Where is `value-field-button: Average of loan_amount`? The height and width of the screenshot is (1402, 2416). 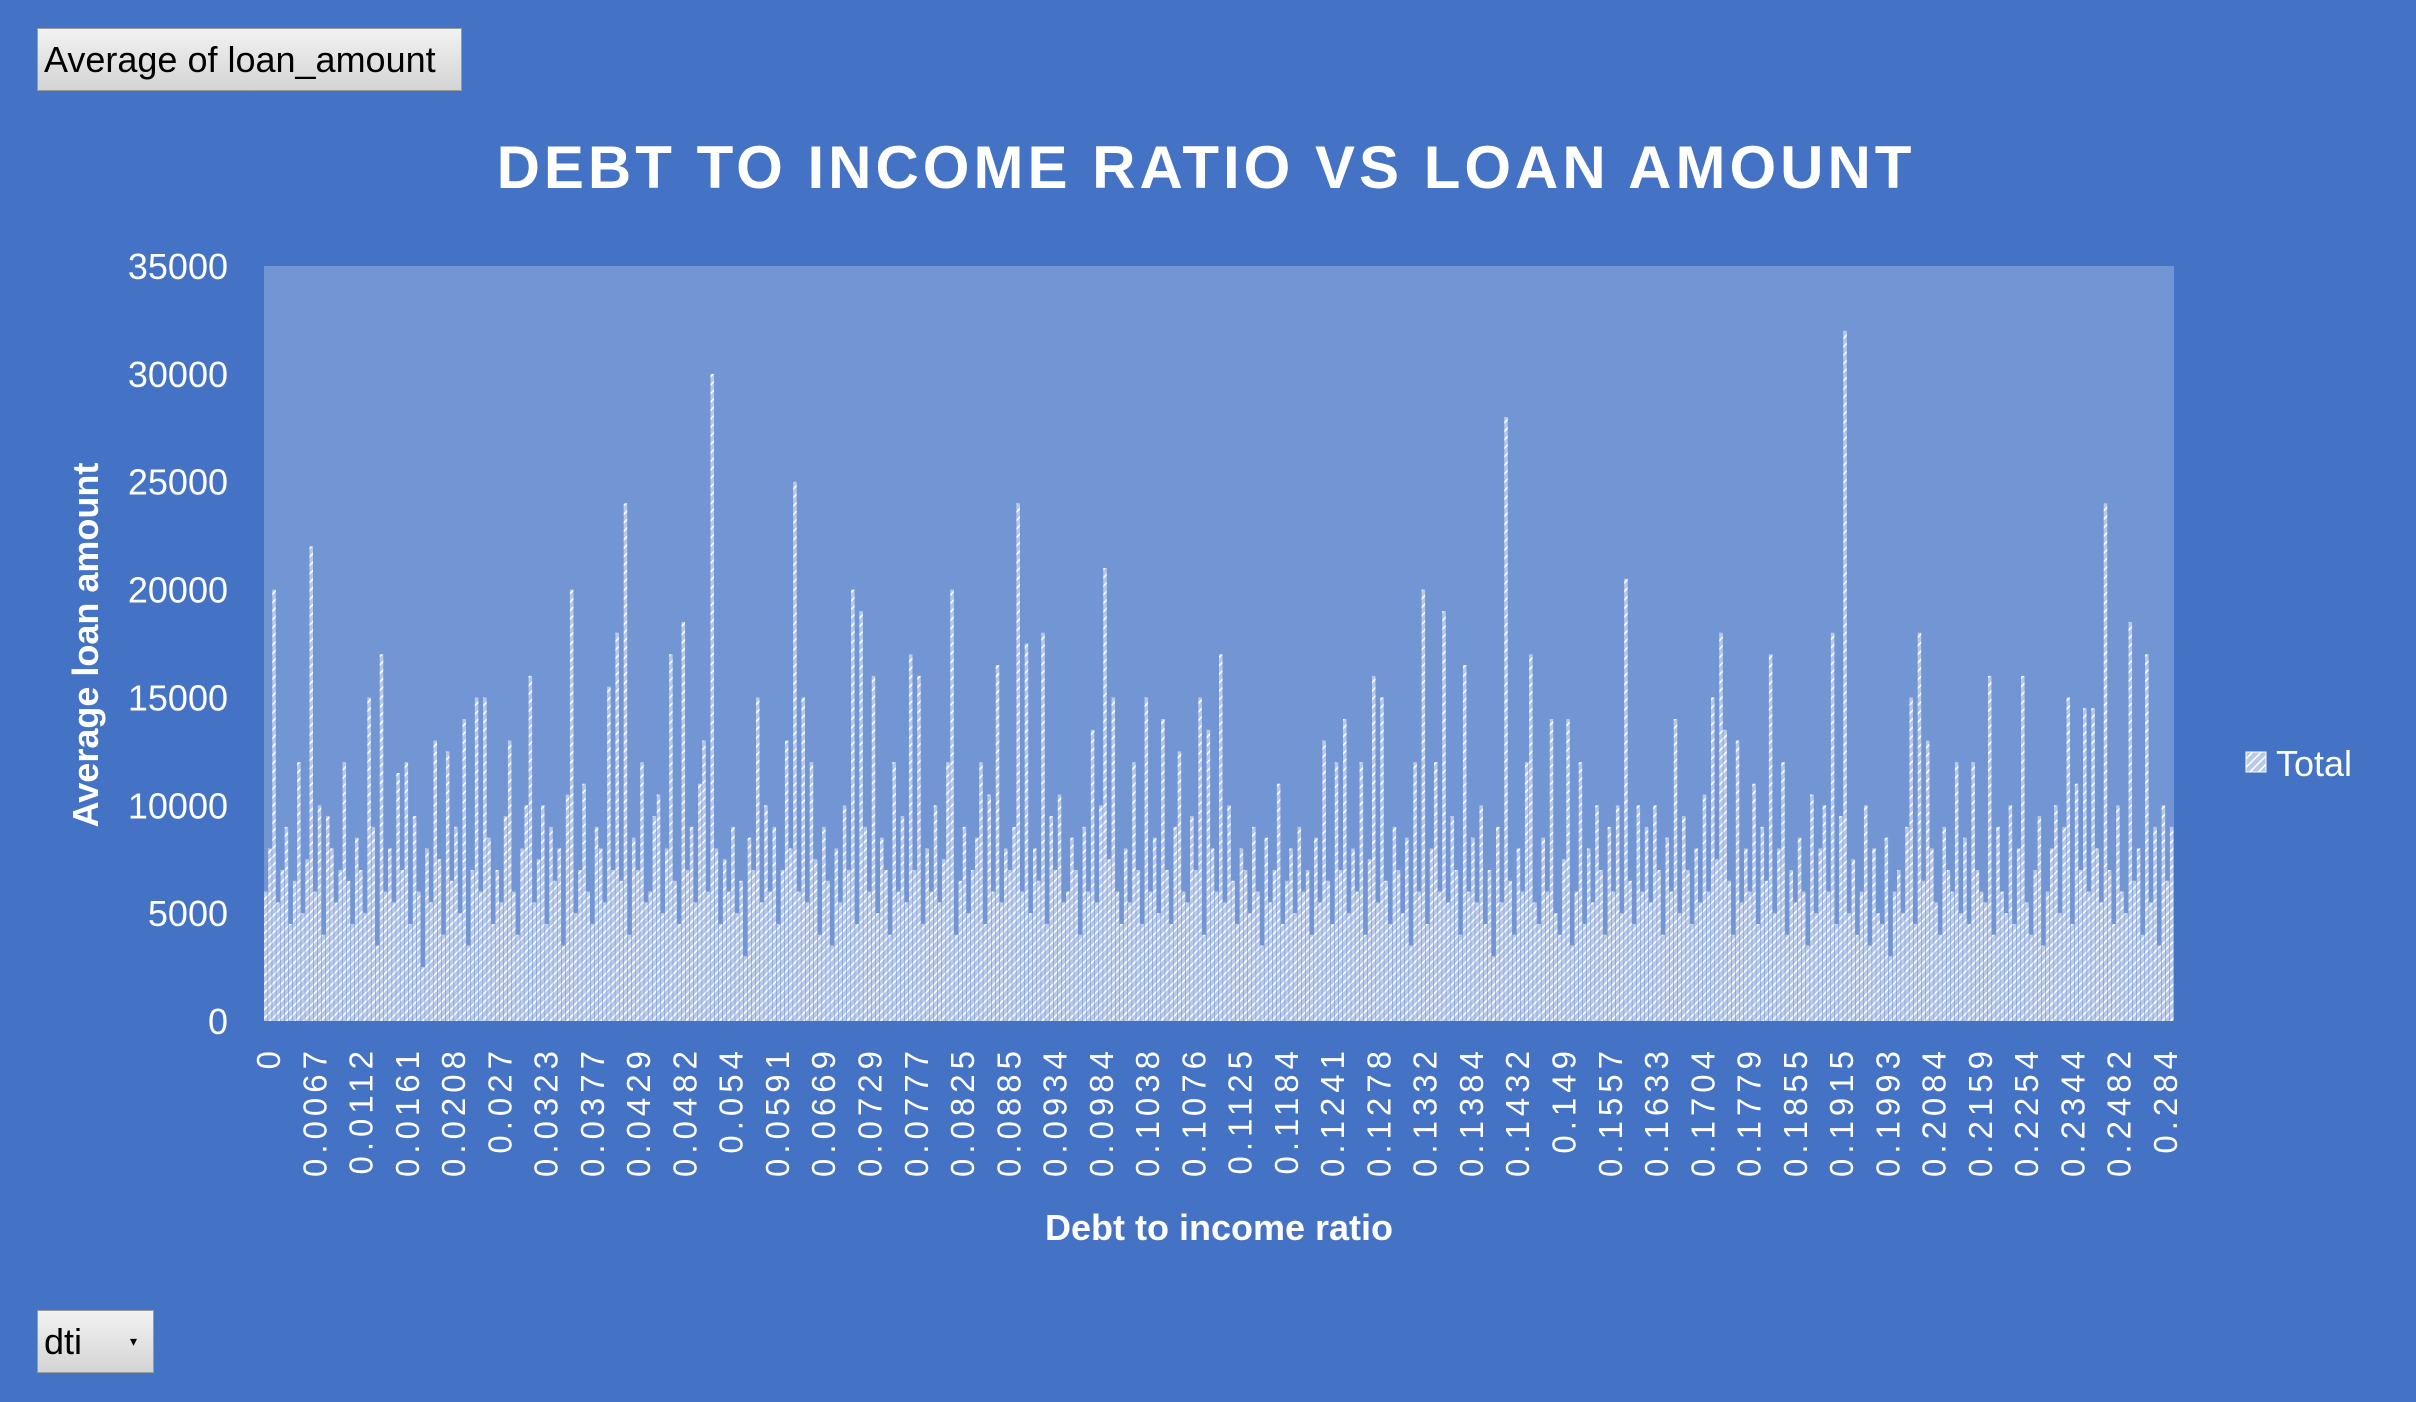 value-field-button: Average of loan_amount is located at coordinates (249, 59).